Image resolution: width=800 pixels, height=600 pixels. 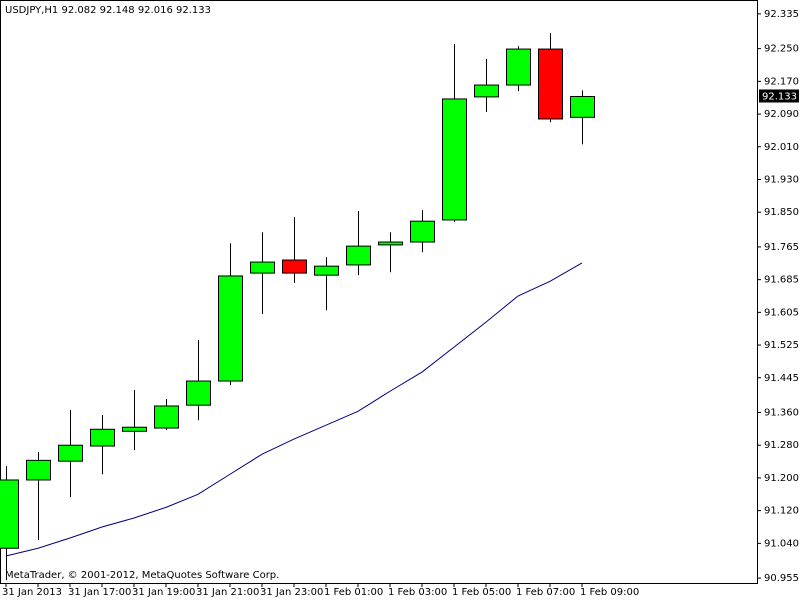 I want to click on y-tick-label: 91.765, so click(x=781, y=247).